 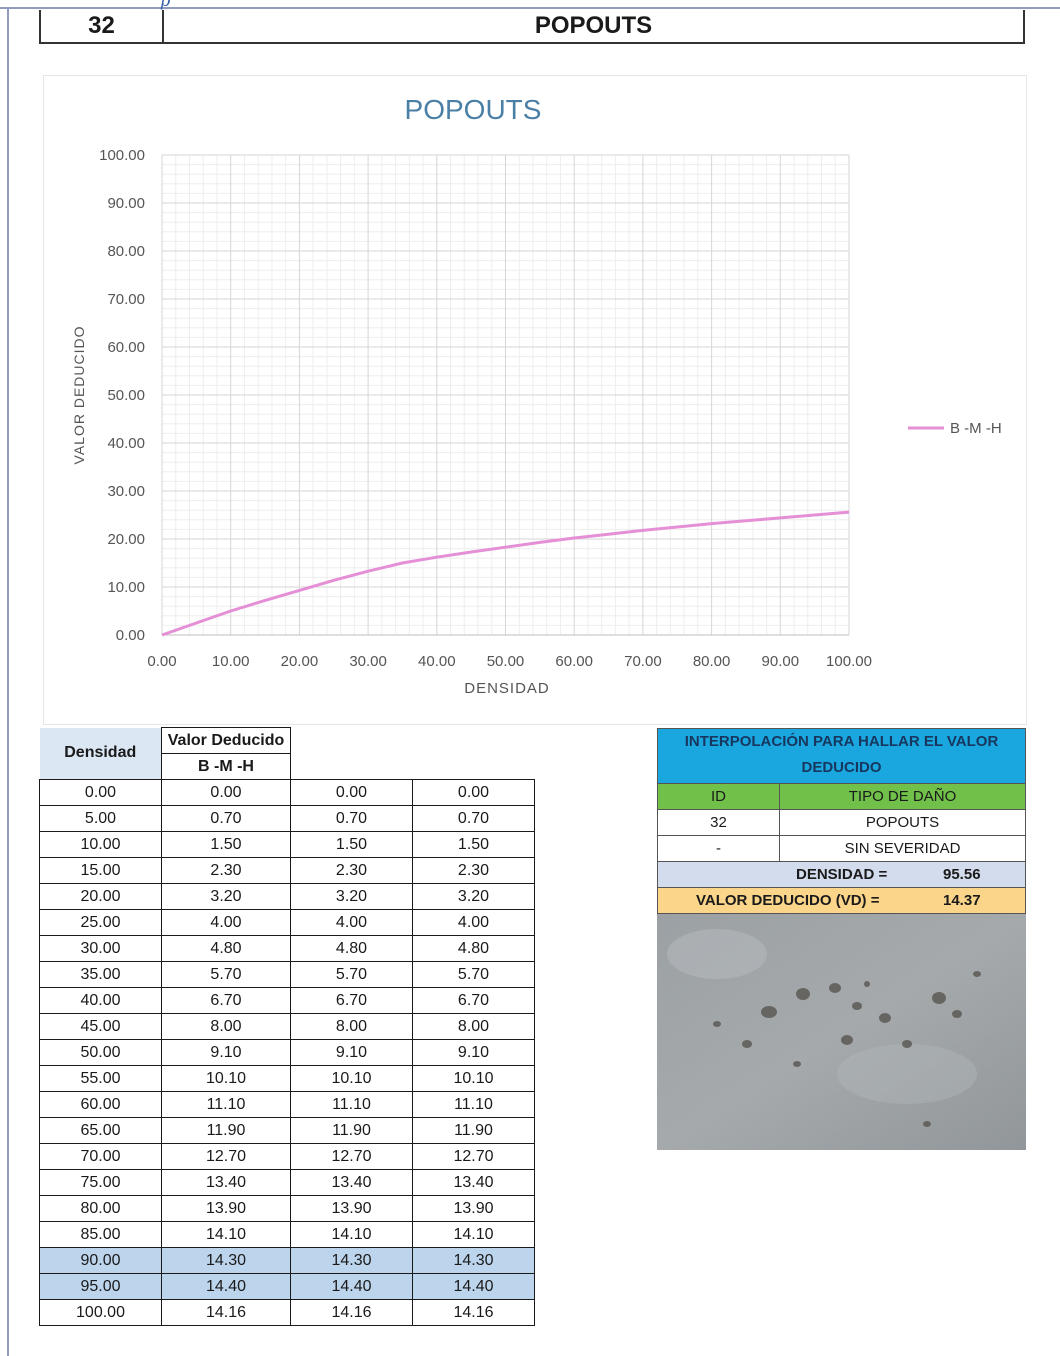 I want to click on x-tick-label: 90.00, so click(x=781, y=661).